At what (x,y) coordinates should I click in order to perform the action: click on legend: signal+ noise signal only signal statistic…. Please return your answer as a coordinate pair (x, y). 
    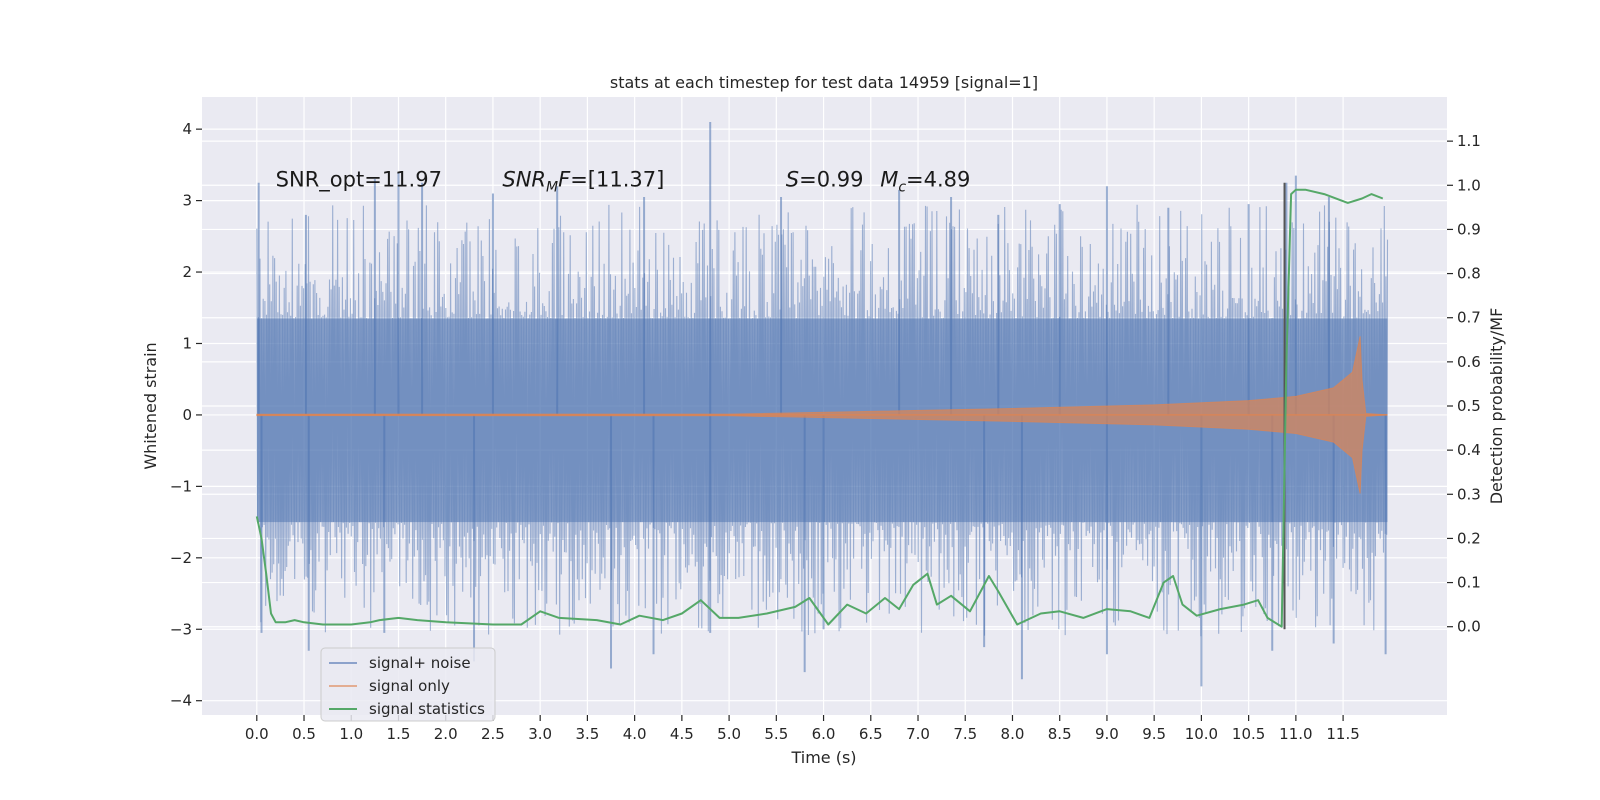
    Looking at the image, I should click on (408, 684).